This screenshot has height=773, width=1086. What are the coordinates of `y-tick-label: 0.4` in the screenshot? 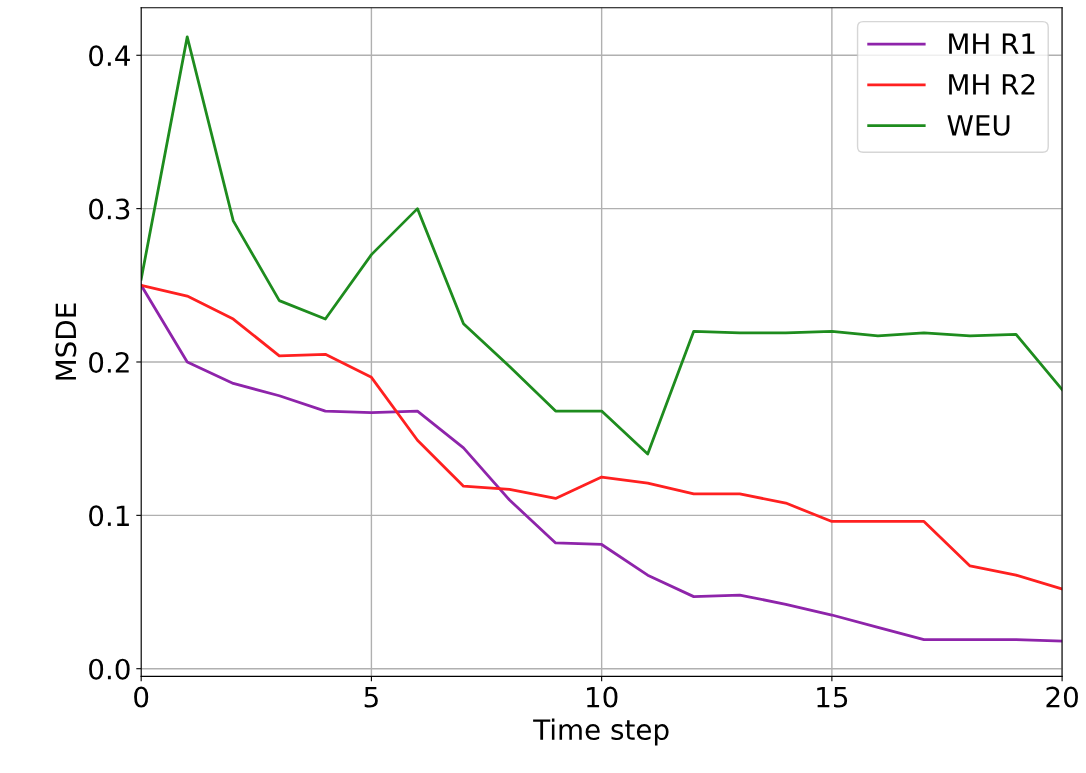 It's located at (109, 56).